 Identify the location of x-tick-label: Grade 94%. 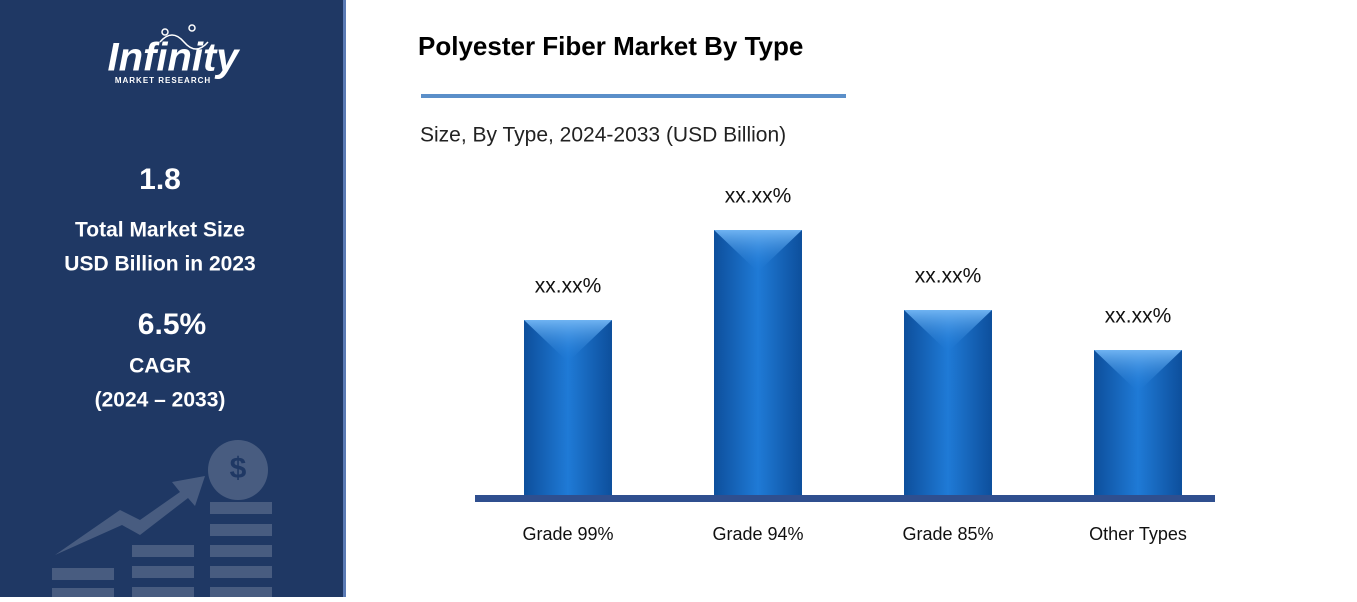
(757, 534).